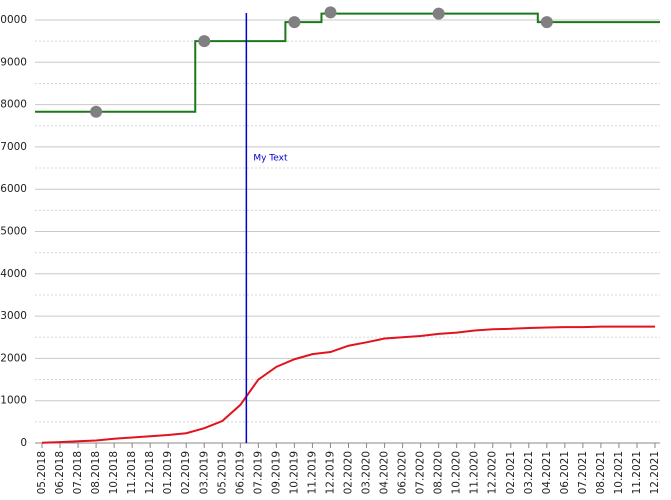 The width and height of the screenshot is (671, 500). I want to click on x-tick-label: 04.2021, so click(547, 472).